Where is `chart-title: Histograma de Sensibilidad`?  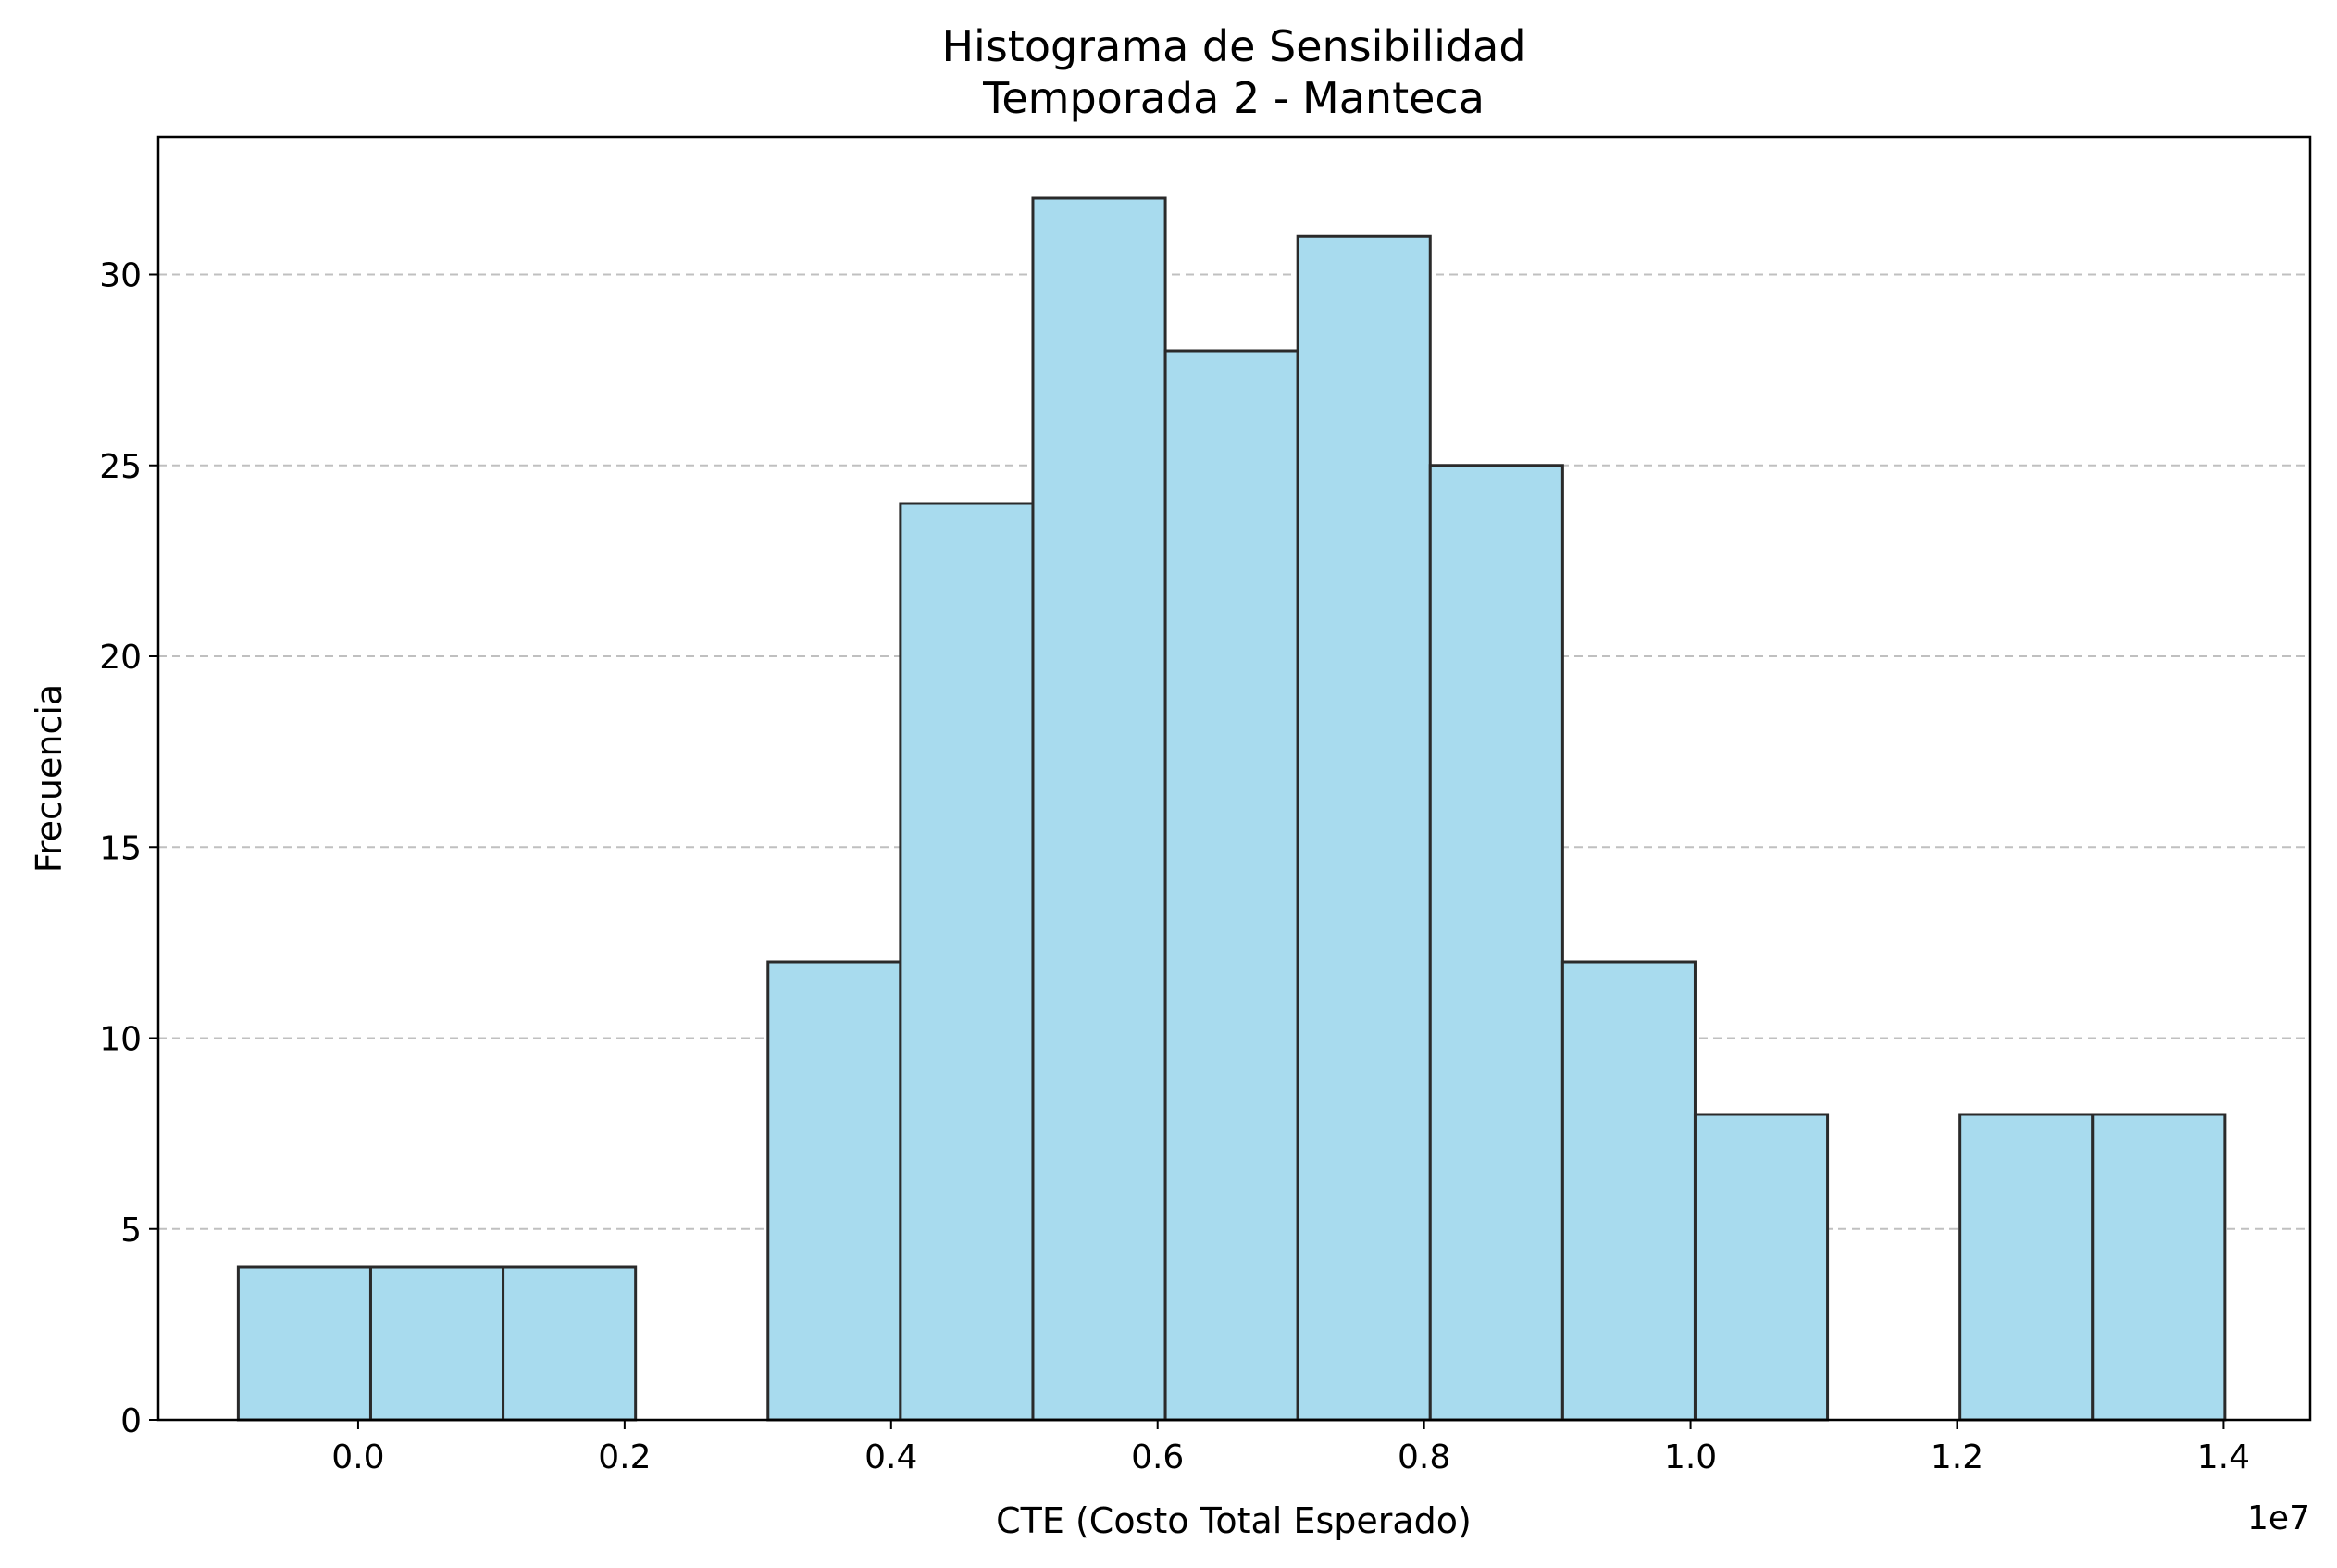
chart-title: Histograma de Sensibilidad is located at coordinates (1233, 46).